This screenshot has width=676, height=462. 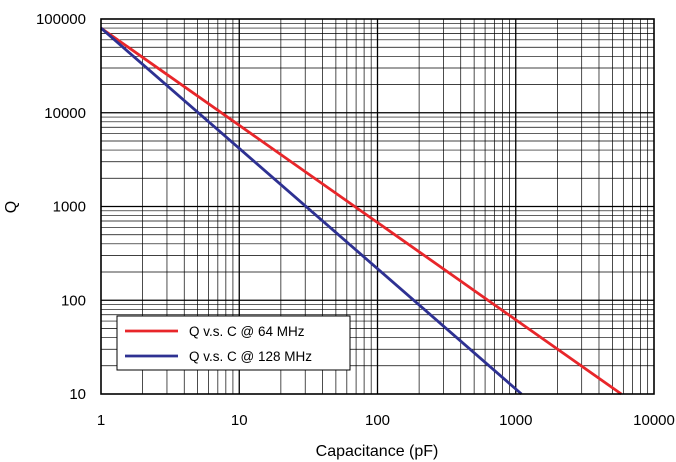 I want to click on legend: Q v.s. C @ 64 MHz Q v.s. C @ 128 MHz, so click(x=233, y=343).